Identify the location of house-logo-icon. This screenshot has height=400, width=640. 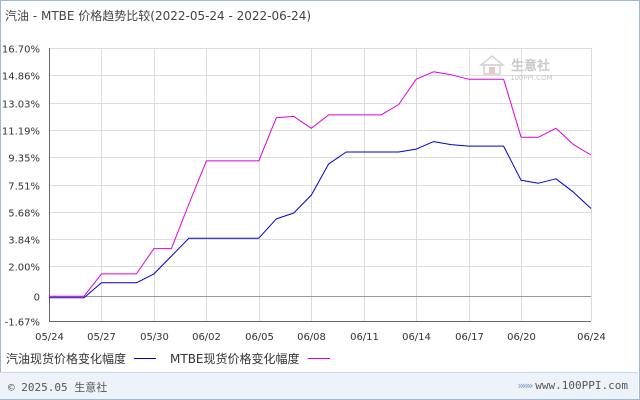
(492, 65).